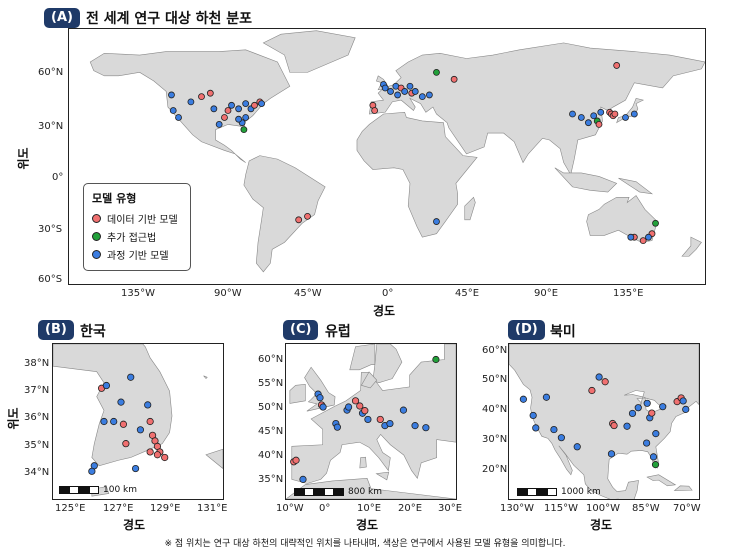 The image size is (730, 550). Describe the element at coordinates (96, 218) in the screenshot. I see `legend-swatch-data` at that location.